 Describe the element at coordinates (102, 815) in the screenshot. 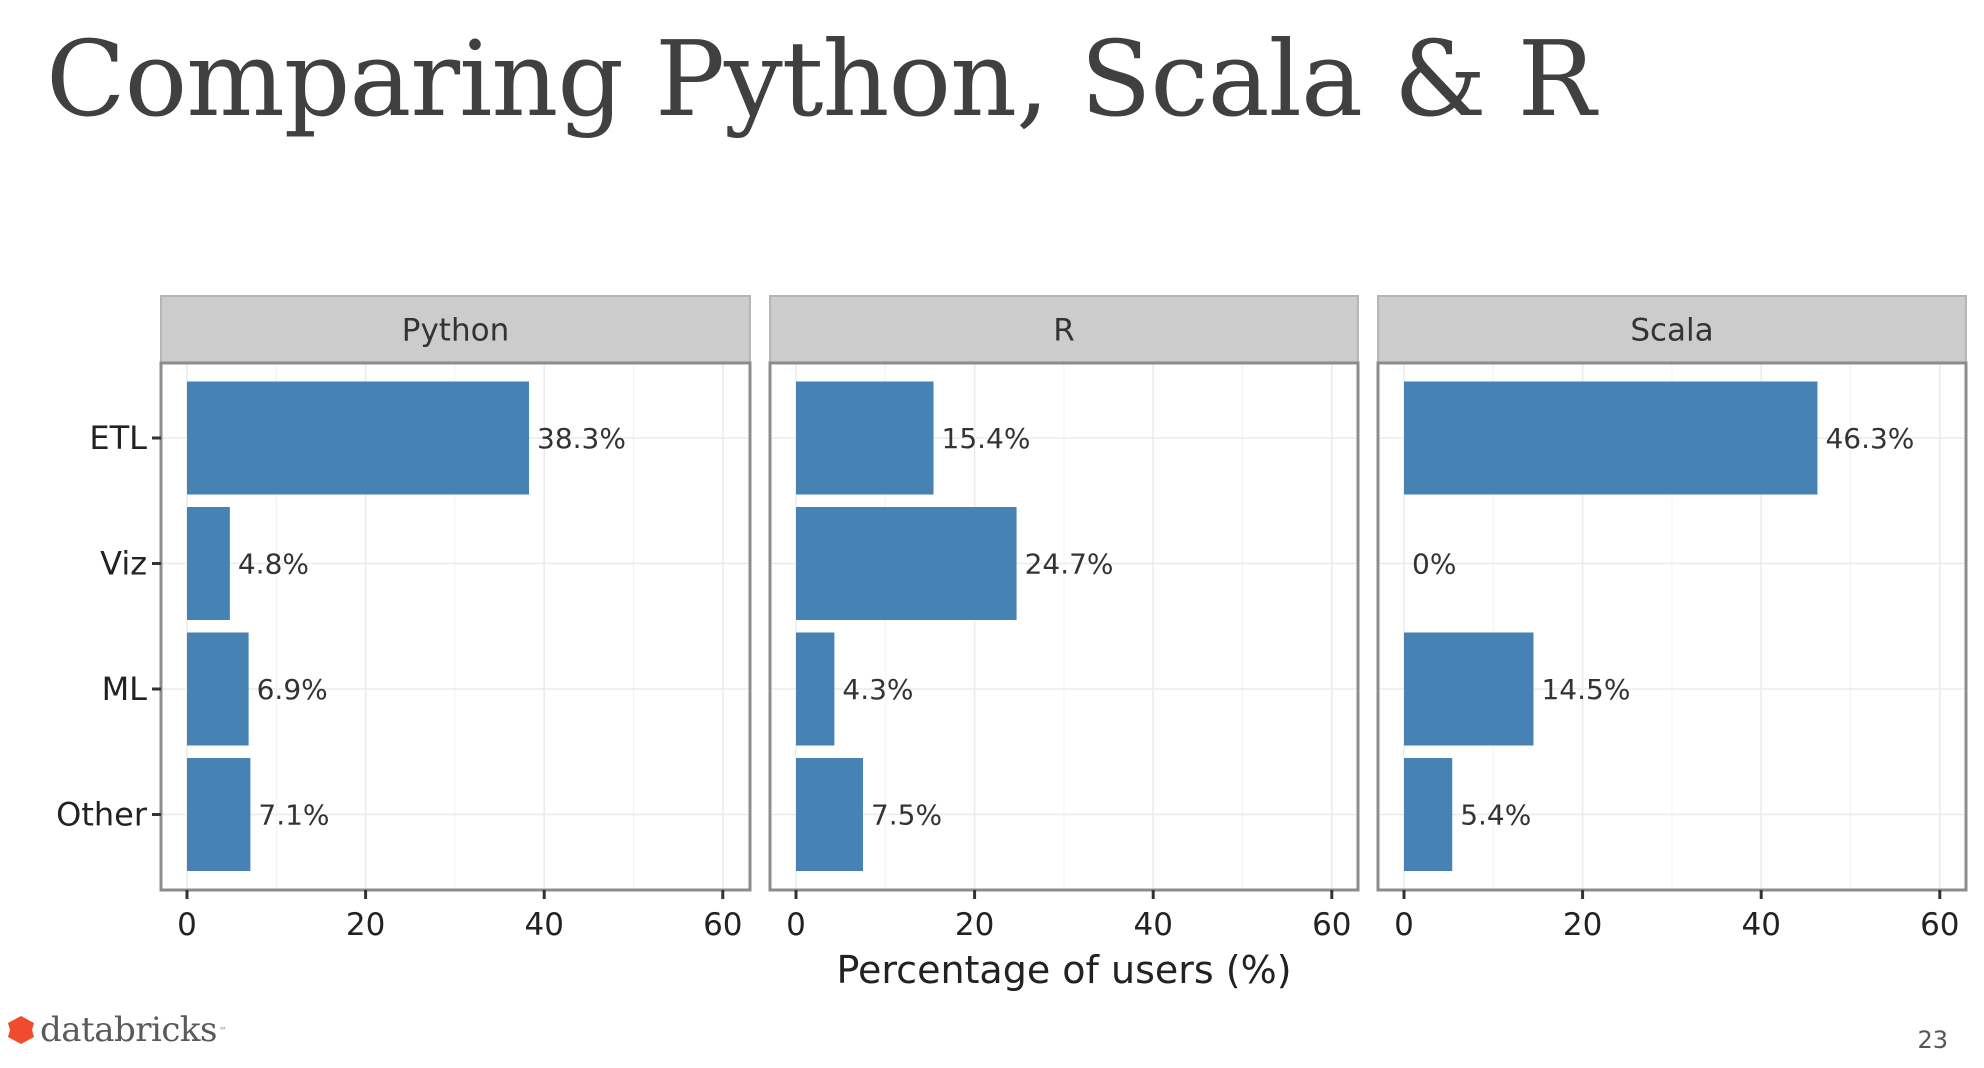

I see `y-axis-category-label: Other` at that location.